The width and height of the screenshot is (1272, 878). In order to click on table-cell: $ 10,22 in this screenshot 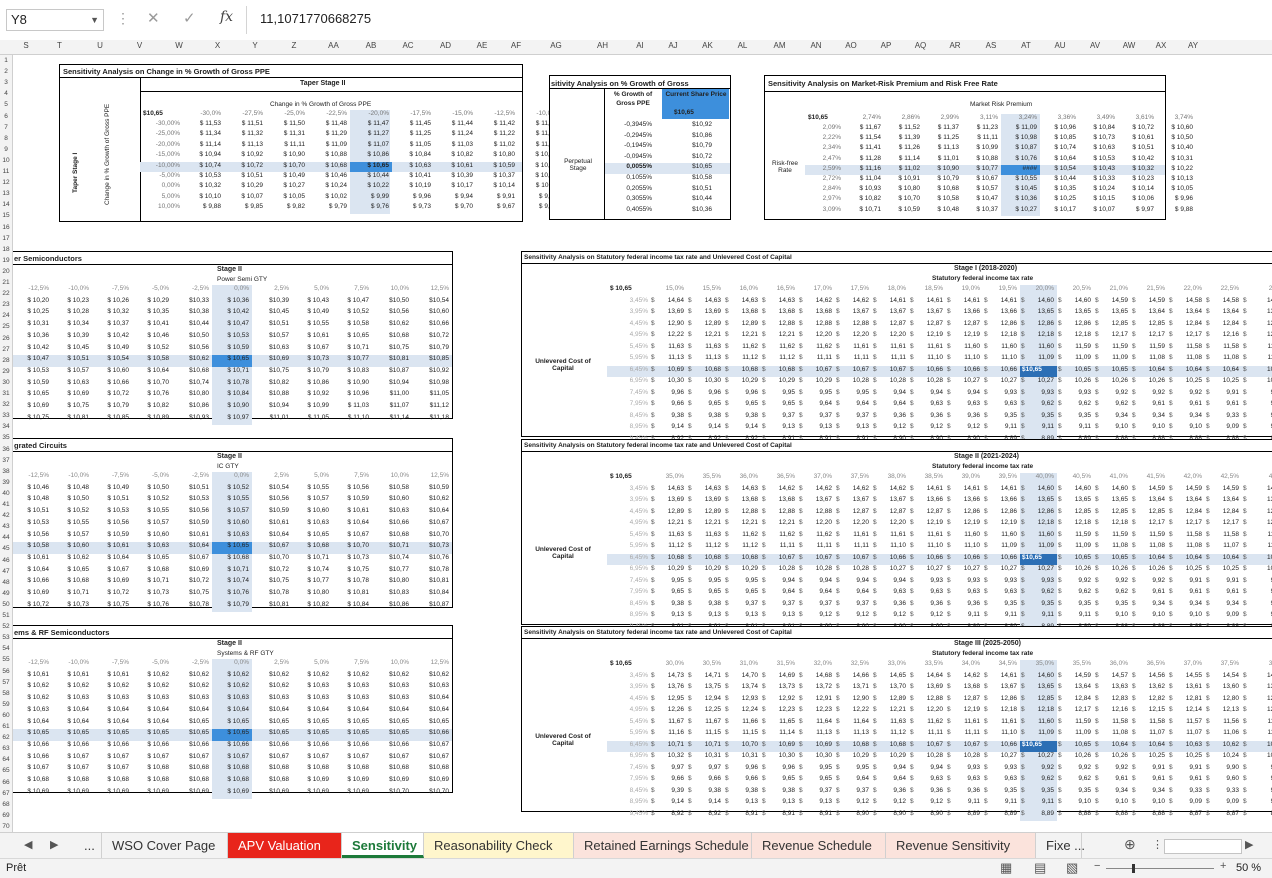, I will do `click(1182, 168)`.